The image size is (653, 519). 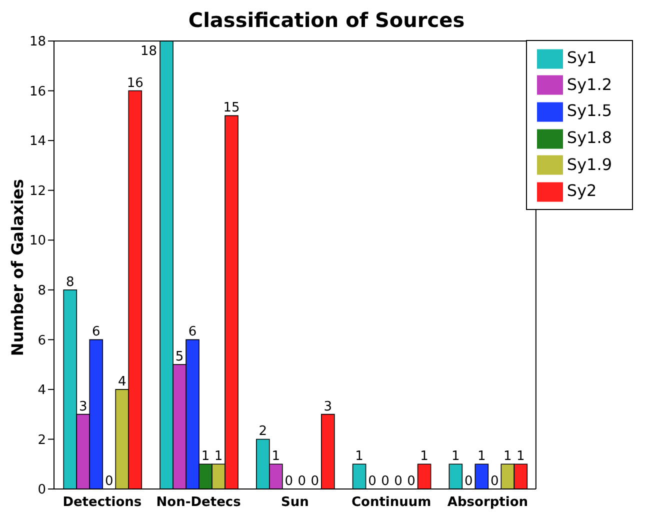 What do you see at coordinates (589, 164) in the screenshot?
I see `legend-label: Sy1.9` at bounding box center [589, 164].